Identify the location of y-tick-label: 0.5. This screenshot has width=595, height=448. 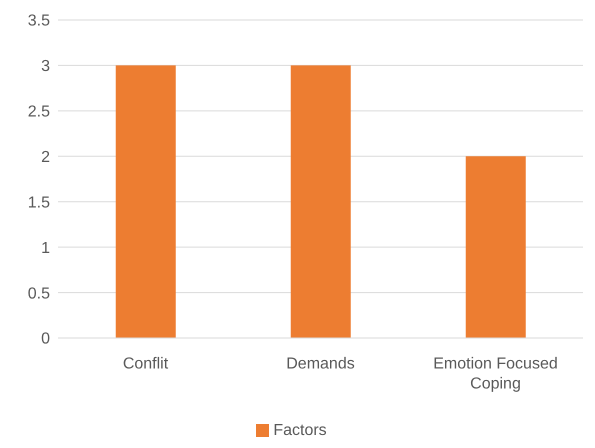
(39, 293).